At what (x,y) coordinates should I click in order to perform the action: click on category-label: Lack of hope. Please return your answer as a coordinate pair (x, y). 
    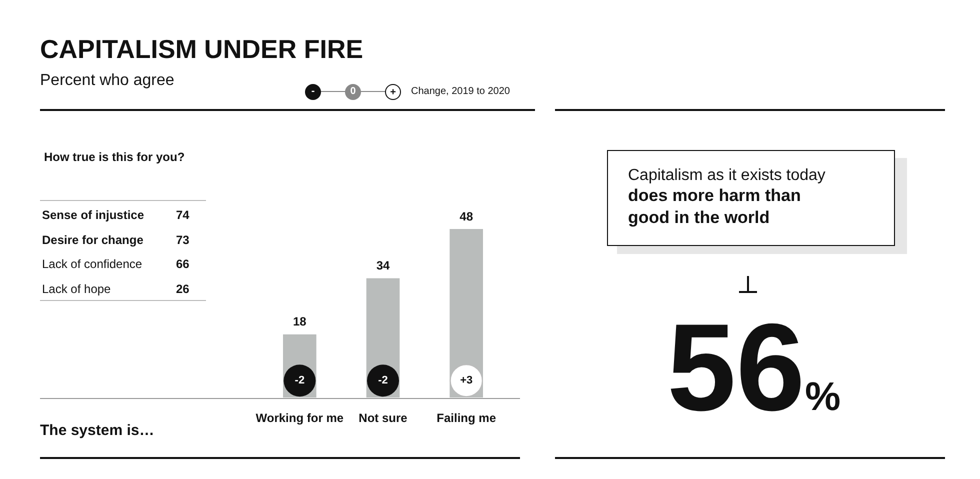
    Looking at the image, I should click on (76, 289).